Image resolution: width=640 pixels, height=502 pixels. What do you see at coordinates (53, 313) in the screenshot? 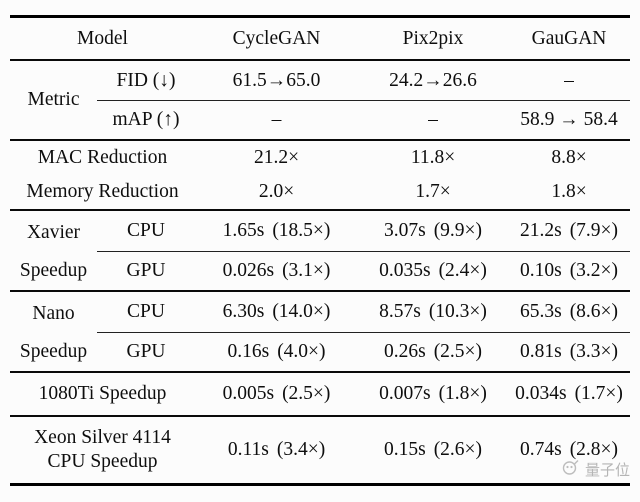
I see `nano-group-line1: Nano` at bounding box center [53, 313].